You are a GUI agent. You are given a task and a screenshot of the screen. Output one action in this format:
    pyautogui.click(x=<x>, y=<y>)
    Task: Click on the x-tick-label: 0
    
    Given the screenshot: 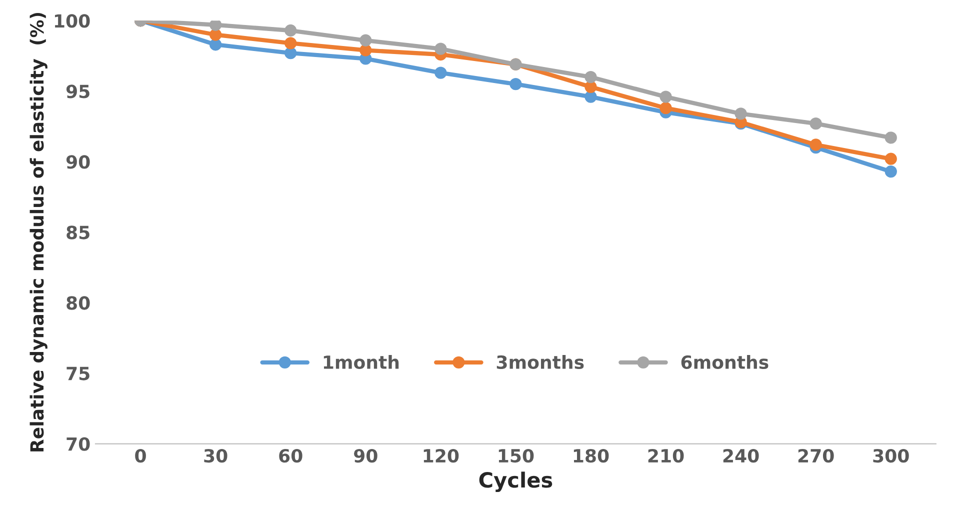 What is the action you would take?
    pyautogui.click(x=140, y=455)
    